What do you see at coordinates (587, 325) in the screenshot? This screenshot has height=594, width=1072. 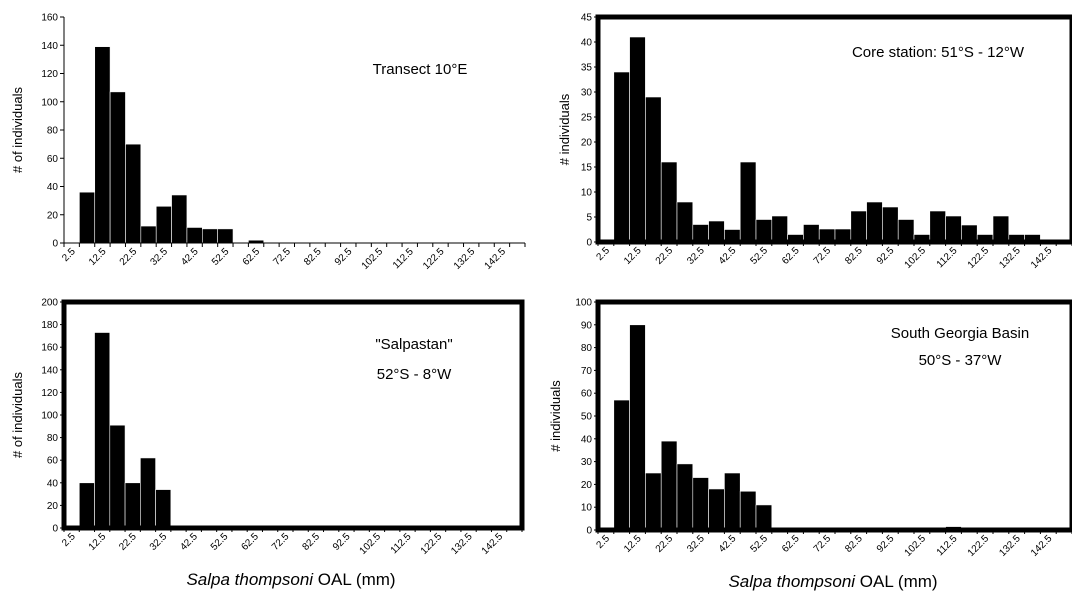 I see `y-tick-label-90: 90` at bounding box center [587, 325].